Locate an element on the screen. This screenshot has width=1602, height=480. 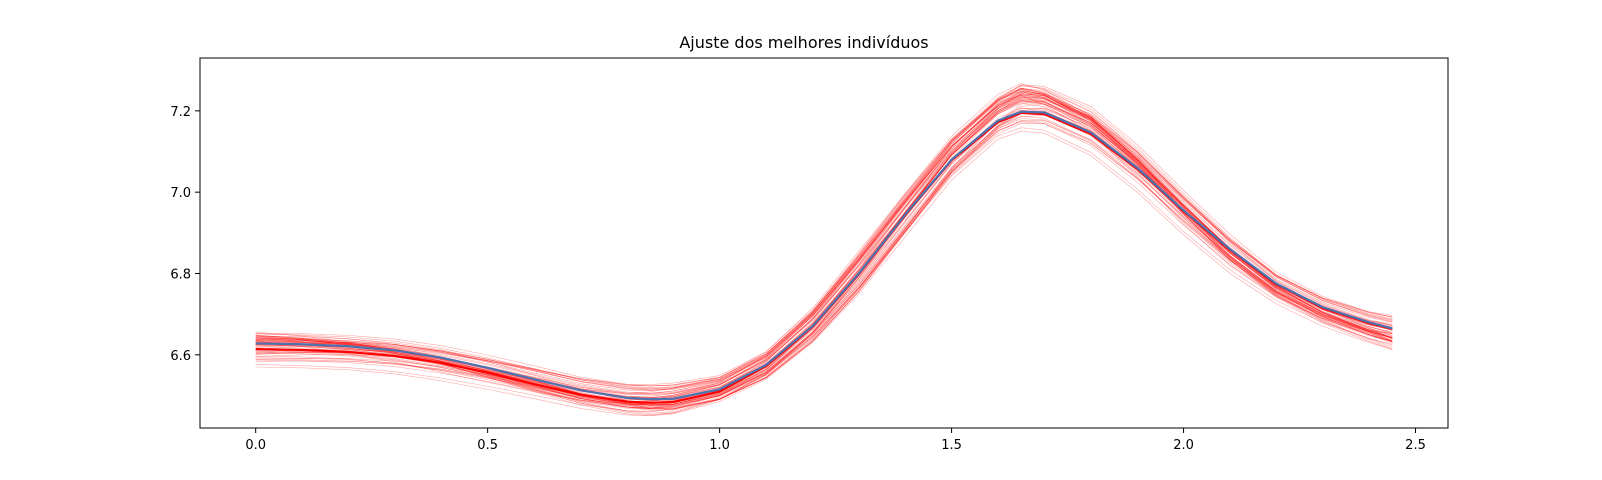
y-tick-label: 6.8 is located at coordinates (180, 274).